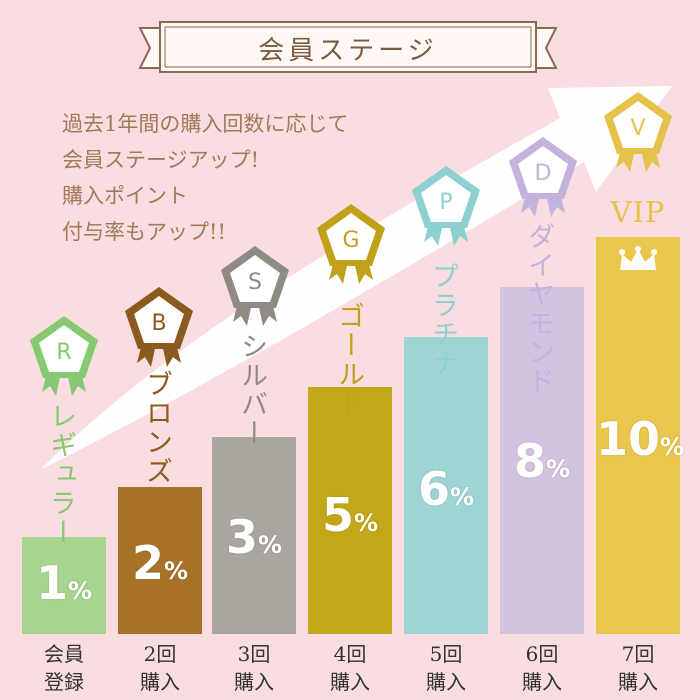  I want to click on crown-icon, so click(638, 258).